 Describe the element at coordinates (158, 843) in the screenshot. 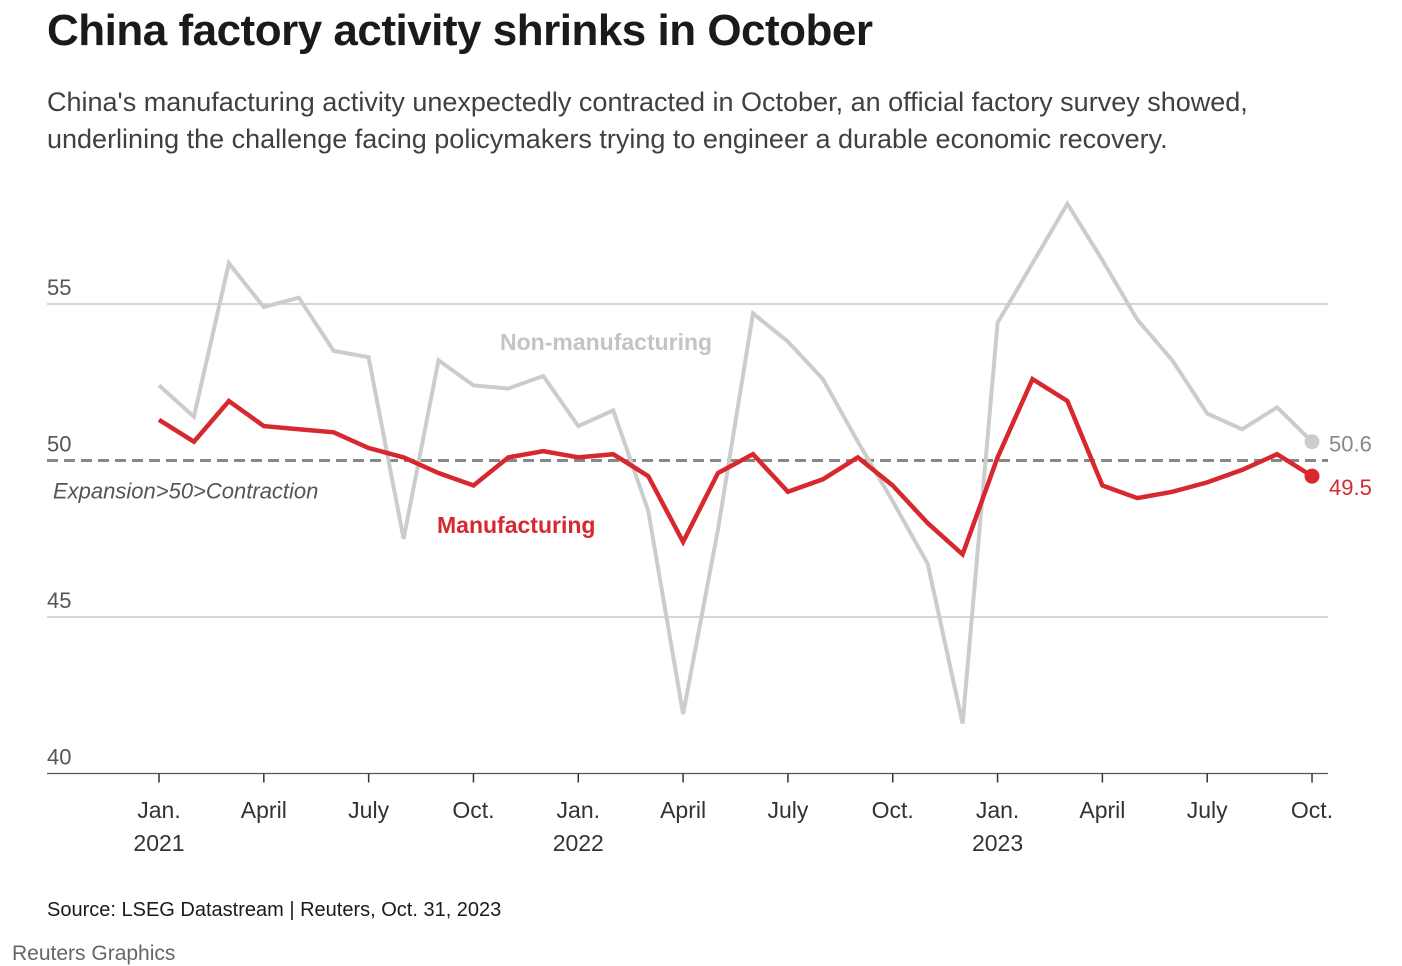

I see `x-year-label-2021: 2021` at that location.